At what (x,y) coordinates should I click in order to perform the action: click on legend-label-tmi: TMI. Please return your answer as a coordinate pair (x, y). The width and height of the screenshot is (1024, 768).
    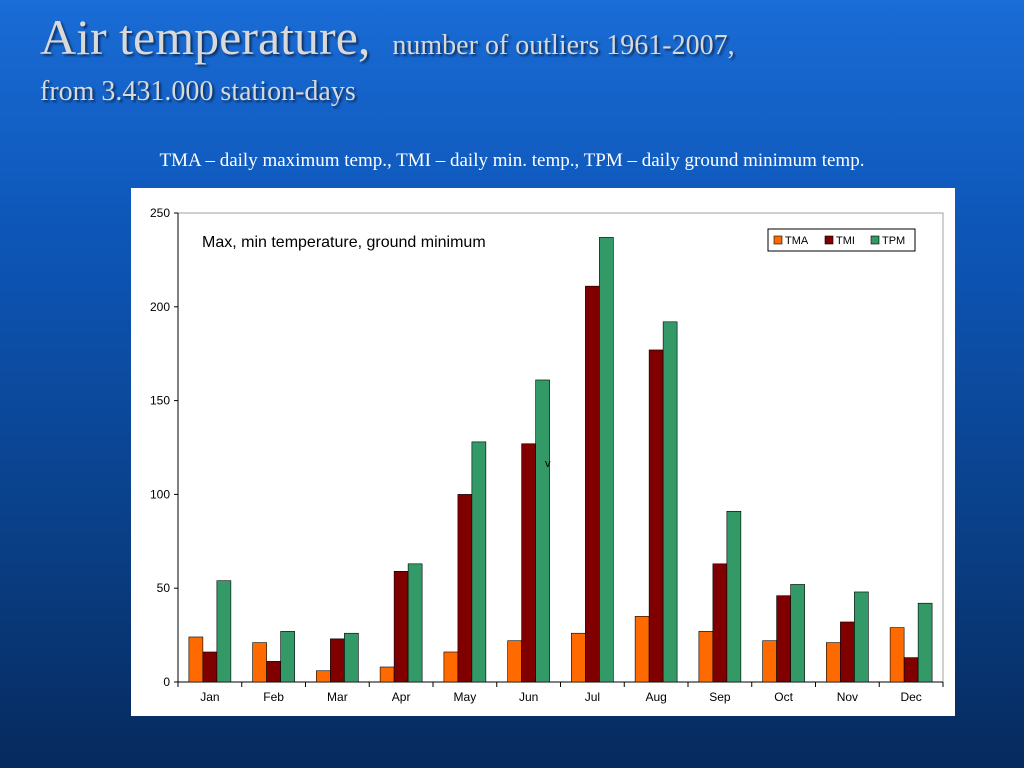
    Looking at the image, I should click on (845, 241).